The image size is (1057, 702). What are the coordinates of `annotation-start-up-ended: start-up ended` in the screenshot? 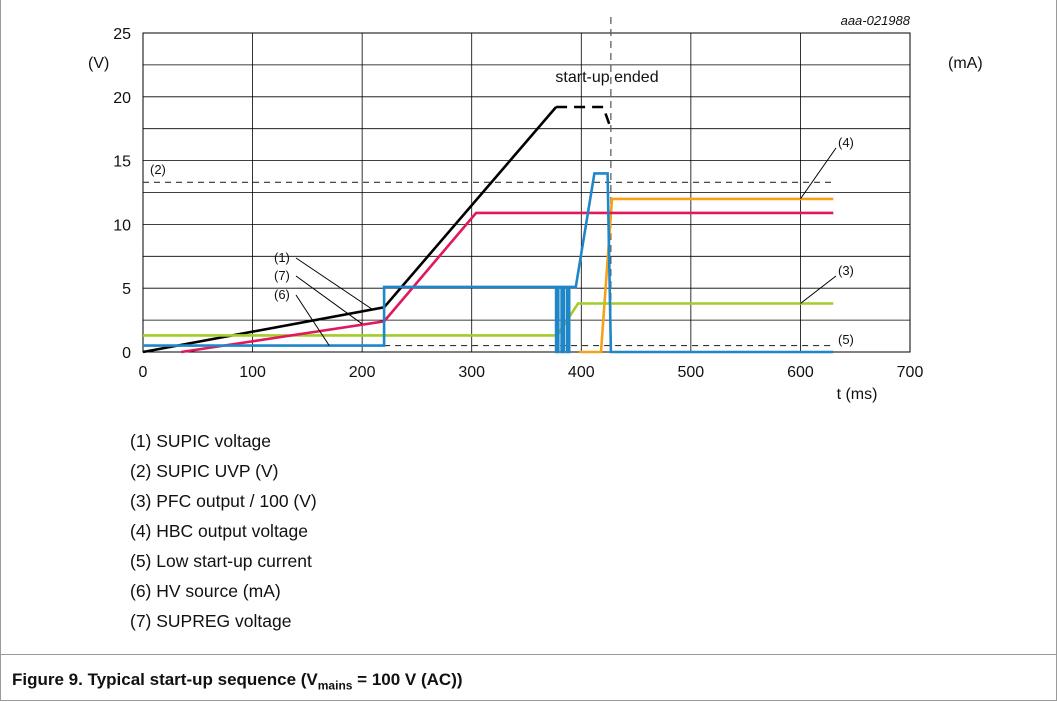 It's located at (606, 77).